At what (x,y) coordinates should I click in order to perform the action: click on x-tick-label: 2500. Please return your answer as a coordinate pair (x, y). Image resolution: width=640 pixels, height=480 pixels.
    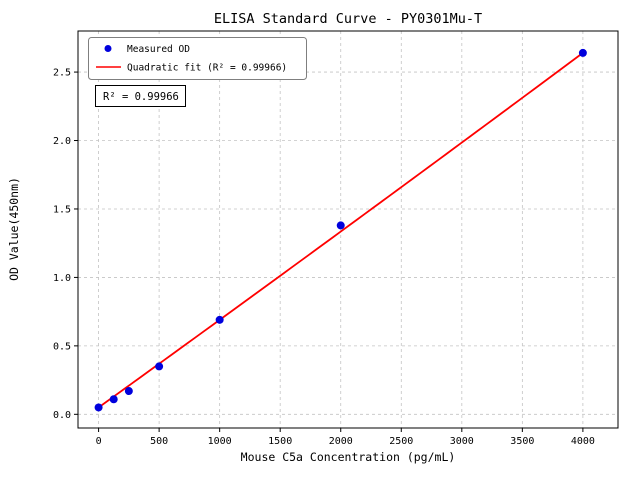
    Looking at the image, I should click on (401, 441).